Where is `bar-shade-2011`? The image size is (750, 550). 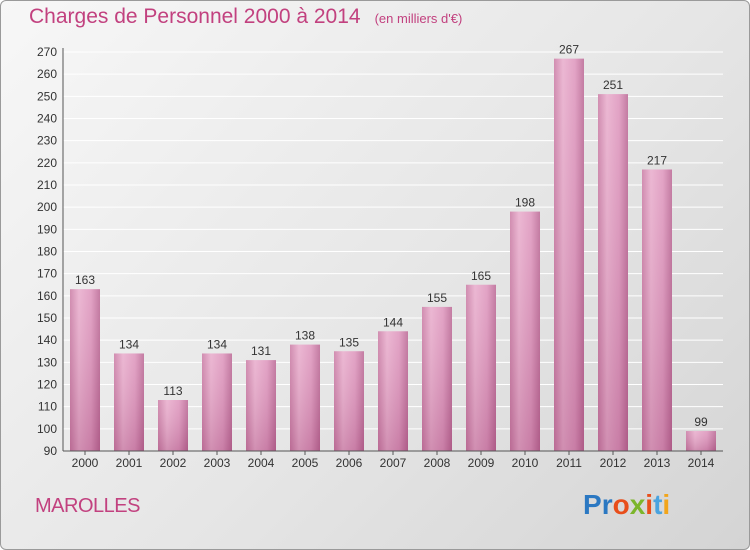
bar-shade-2011 is located at coordinates (569, 255).